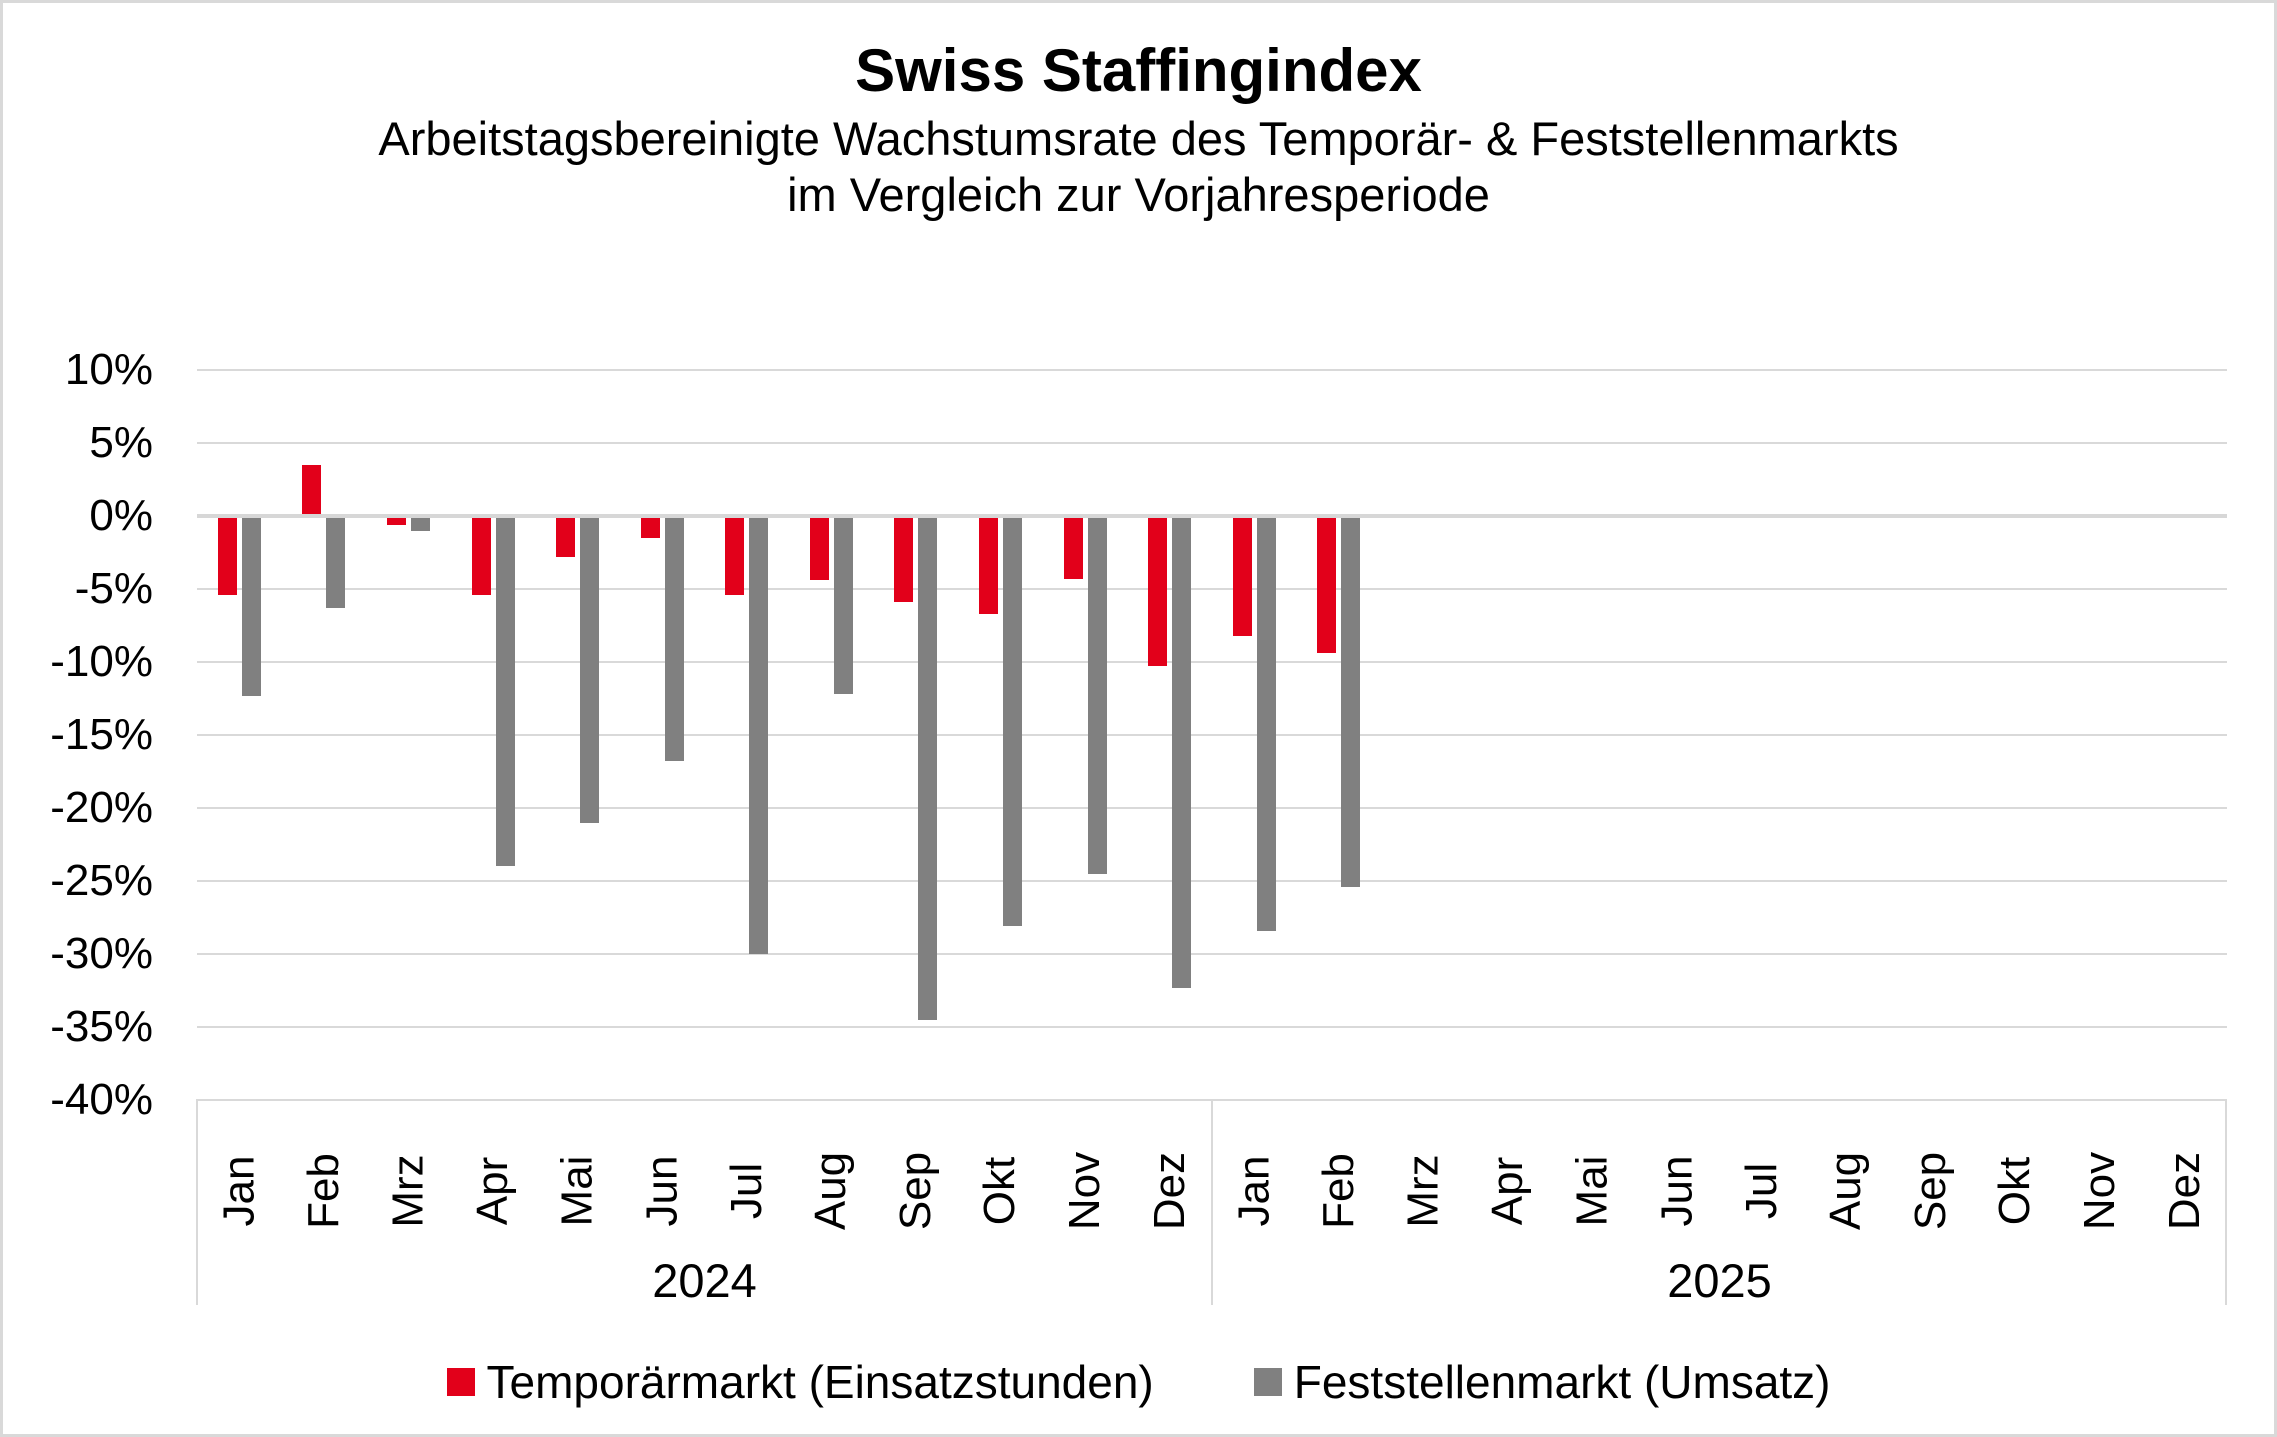 This screenshot has width=2277, height=1437. I want to click on month-slot-2025-Feb: Feb, so click(1339, 1191).